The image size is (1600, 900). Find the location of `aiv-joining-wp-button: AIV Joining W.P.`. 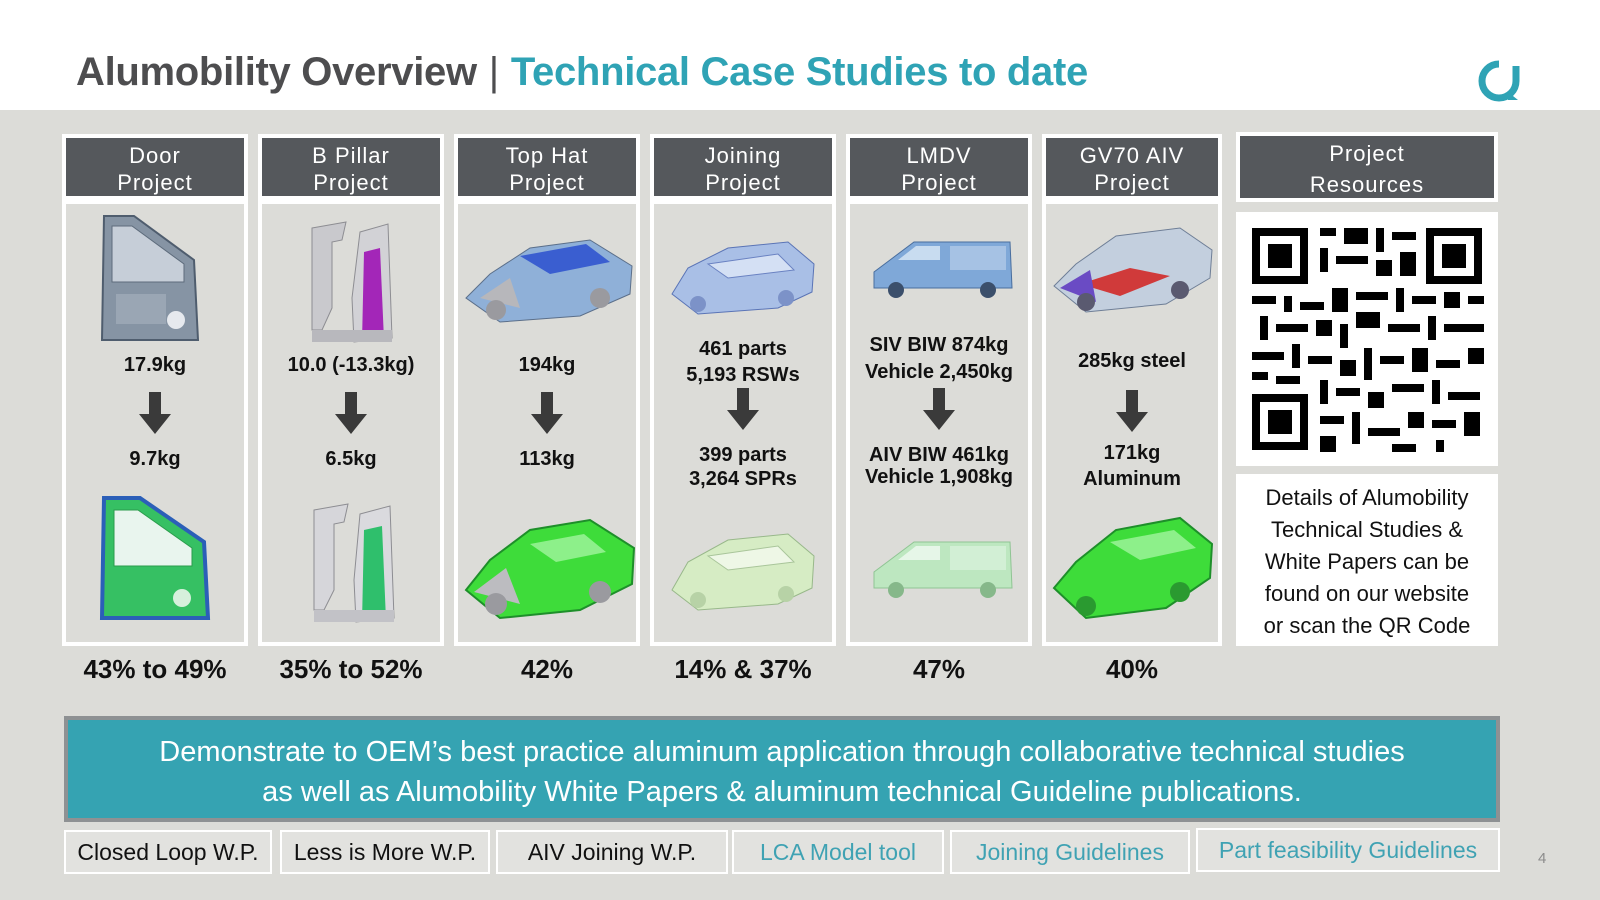

aiv-joining-wp-button: AIV Joining W.P. is located at coordinates (612, 852).